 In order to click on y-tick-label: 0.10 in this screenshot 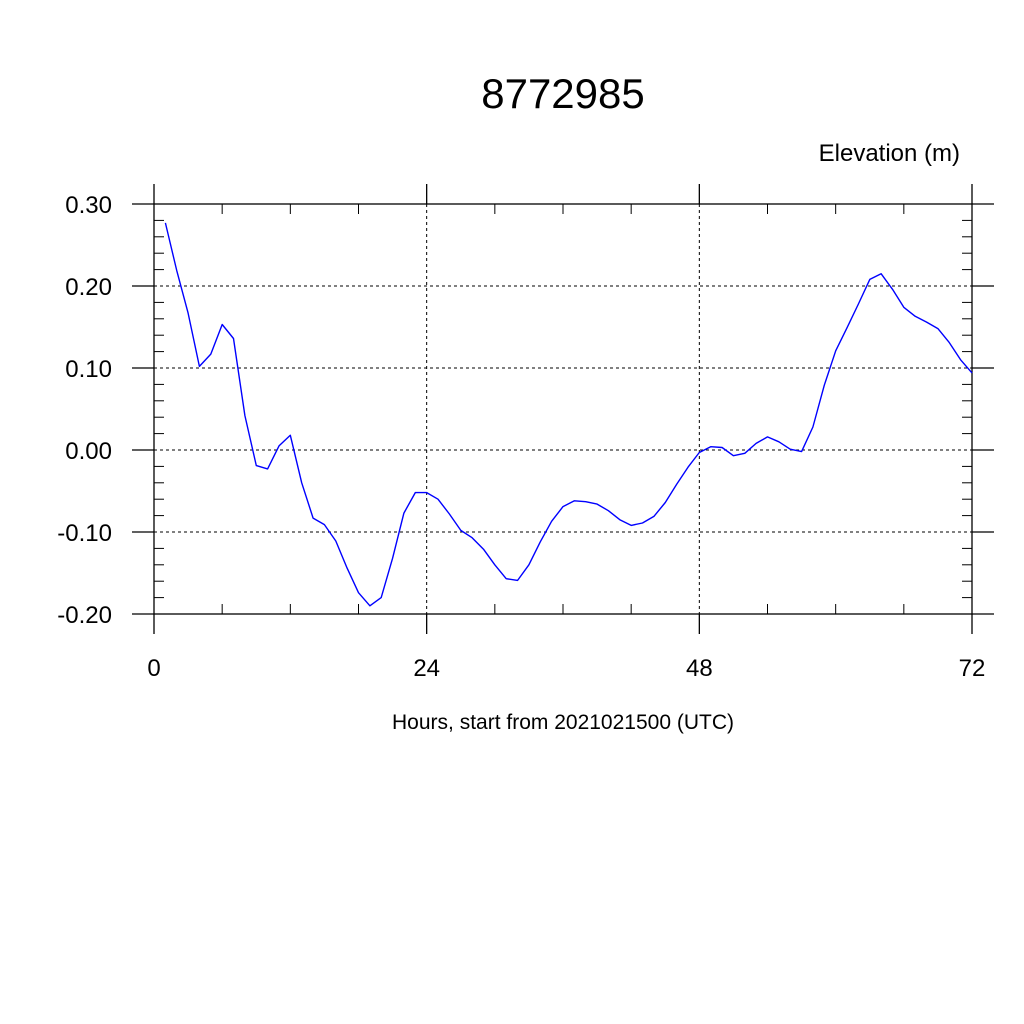, I will do `click(88, 369)`.